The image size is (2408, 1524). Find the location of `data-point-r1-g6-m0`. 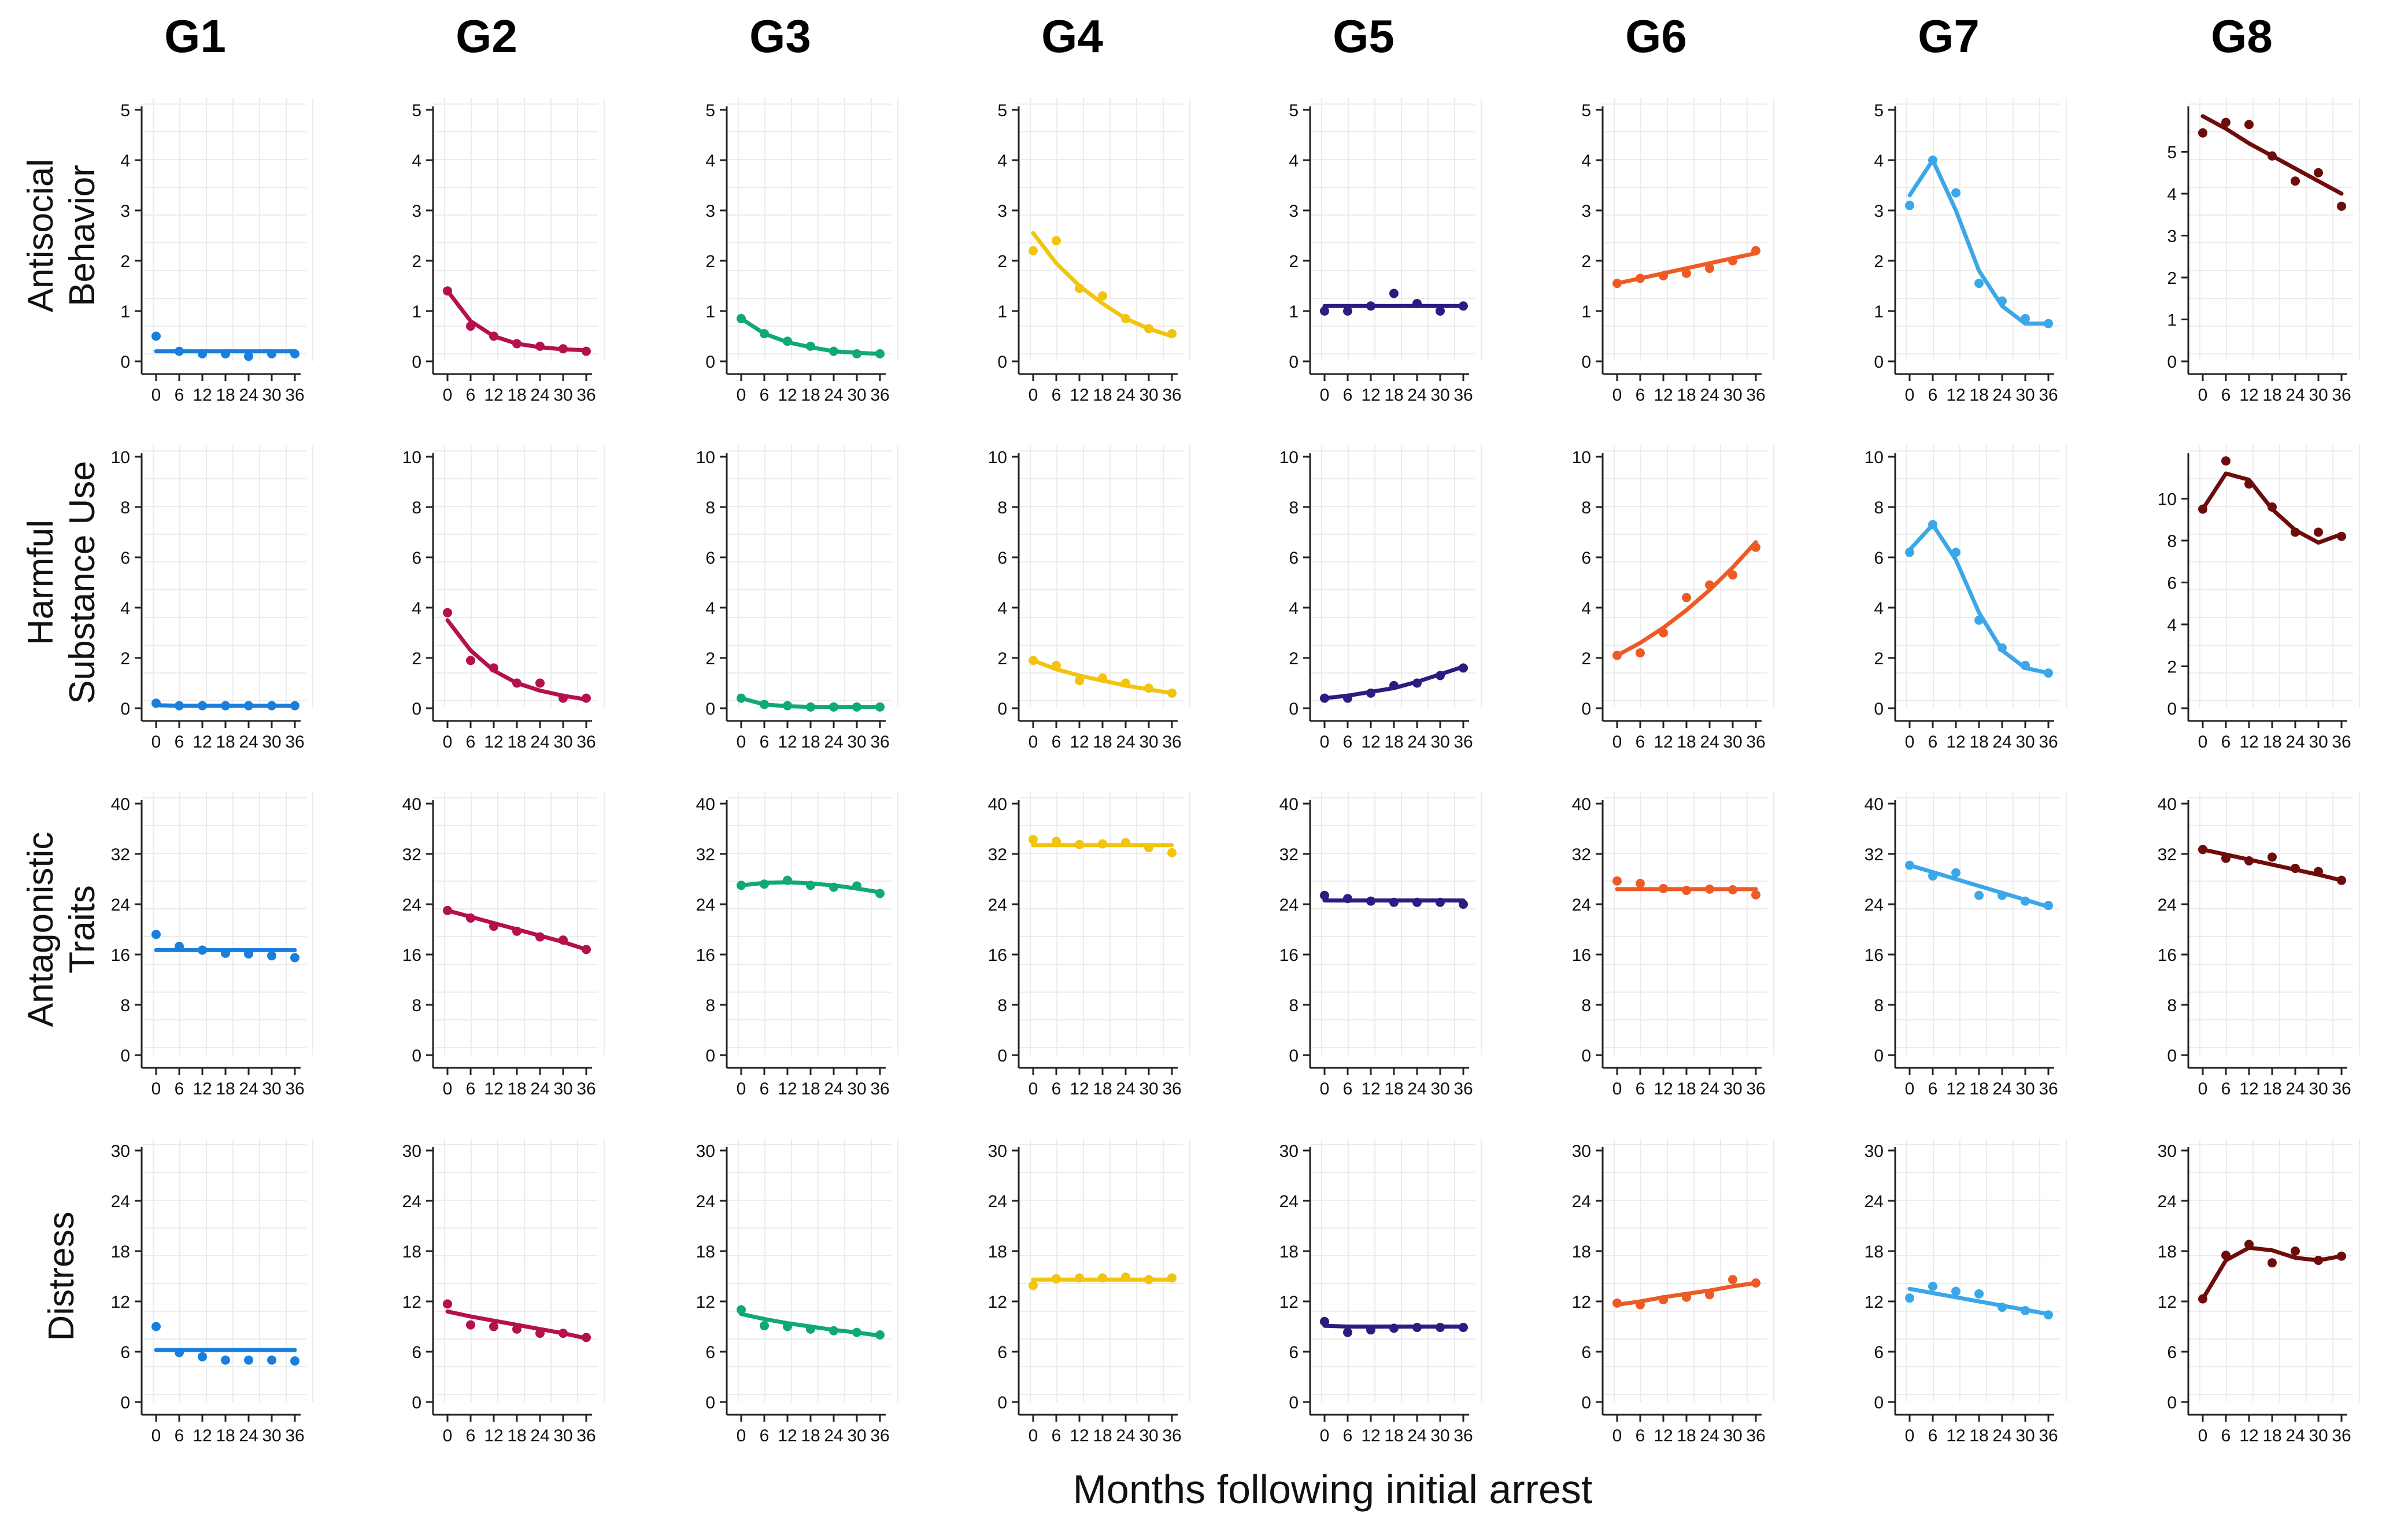

data-point-r1-g6-m0 is located at coordinates (1617, 283).